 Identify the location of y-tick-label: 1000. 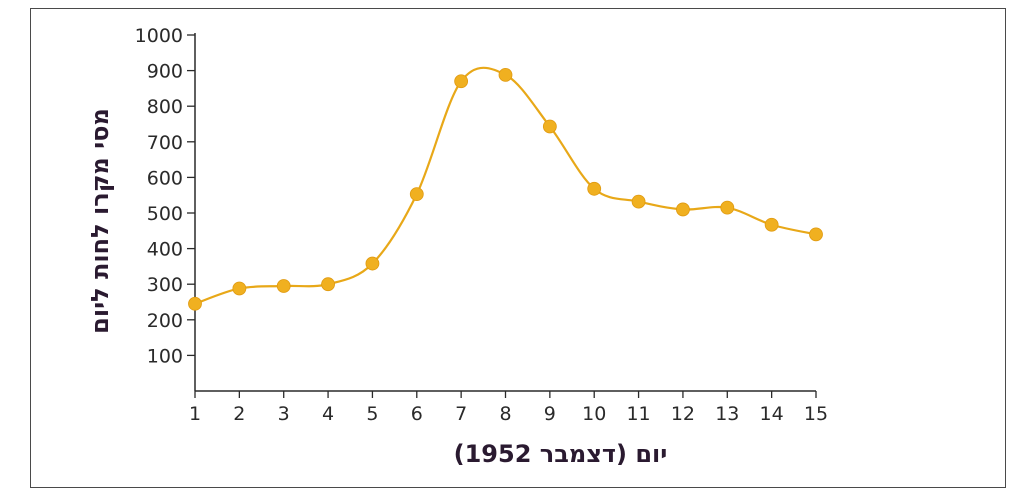
(159, 36).